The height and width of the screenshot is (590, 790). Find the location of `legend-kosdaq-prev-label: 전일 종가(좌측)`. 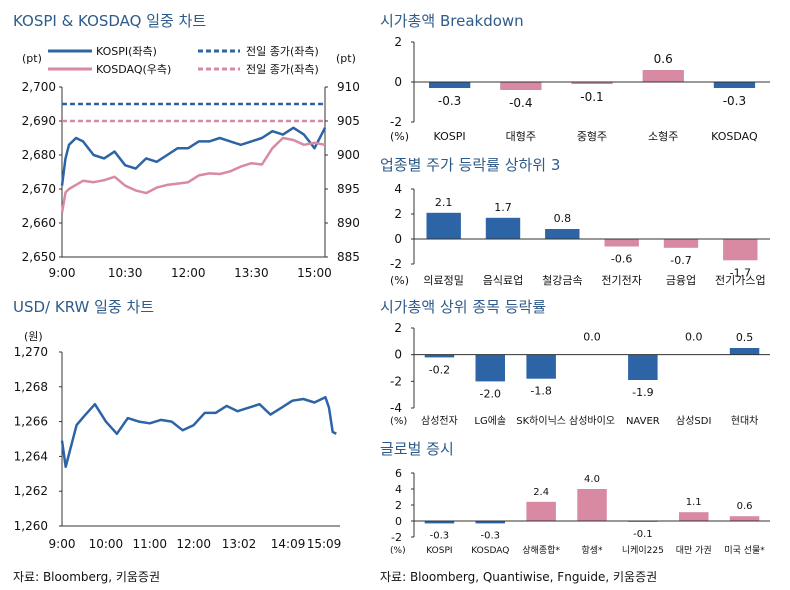

legend-kosdaq-prev-label: 전일 종가(좌측) is located at coordinates (282, 69).